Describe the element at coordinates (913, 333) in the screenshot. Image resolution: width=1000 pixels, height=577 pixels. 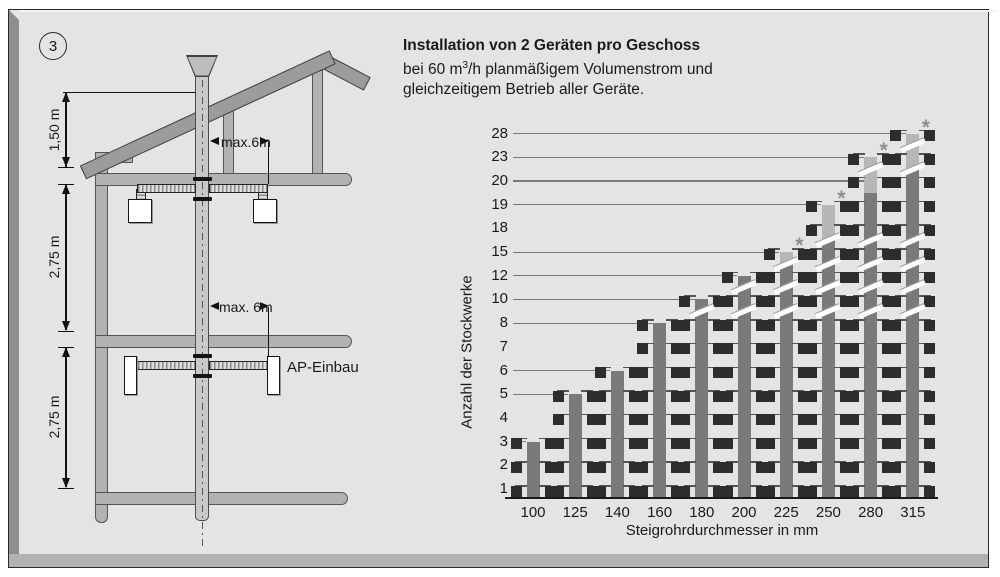
I see `bar-segment-dark` at that location.